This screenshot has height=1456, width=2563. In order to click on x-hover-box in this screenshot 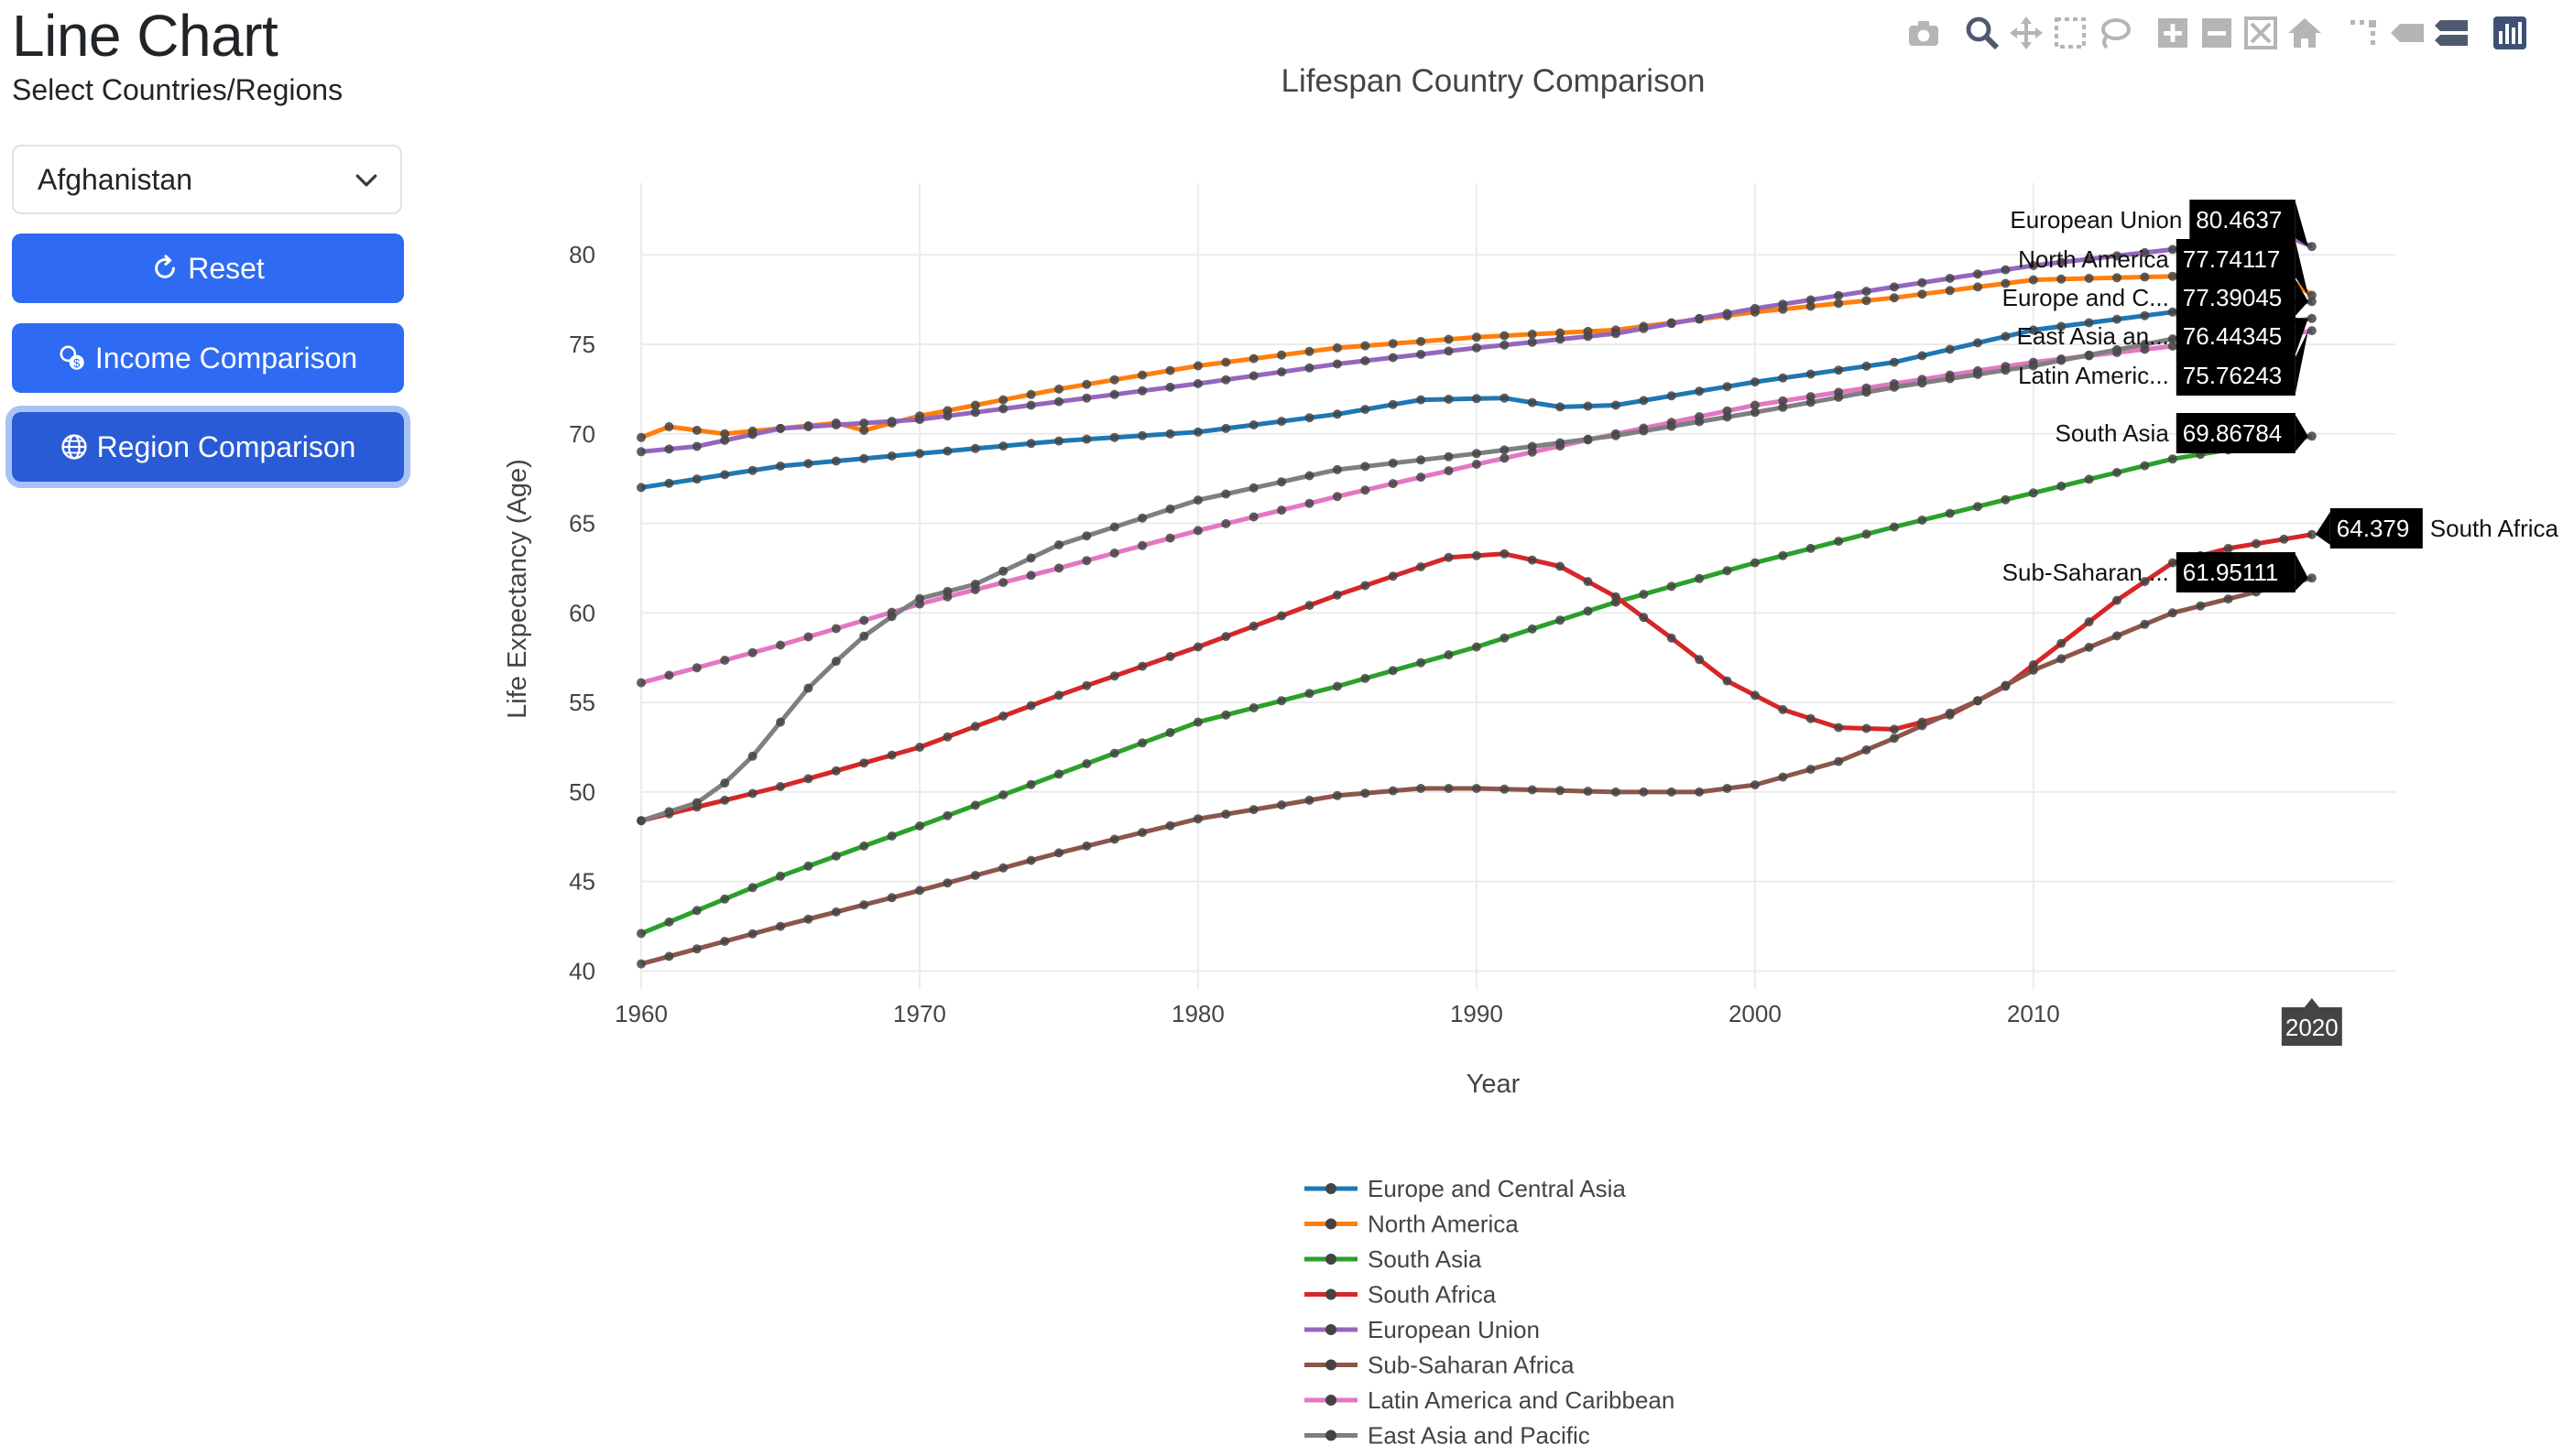, I will do `click(2311, 1026)`.